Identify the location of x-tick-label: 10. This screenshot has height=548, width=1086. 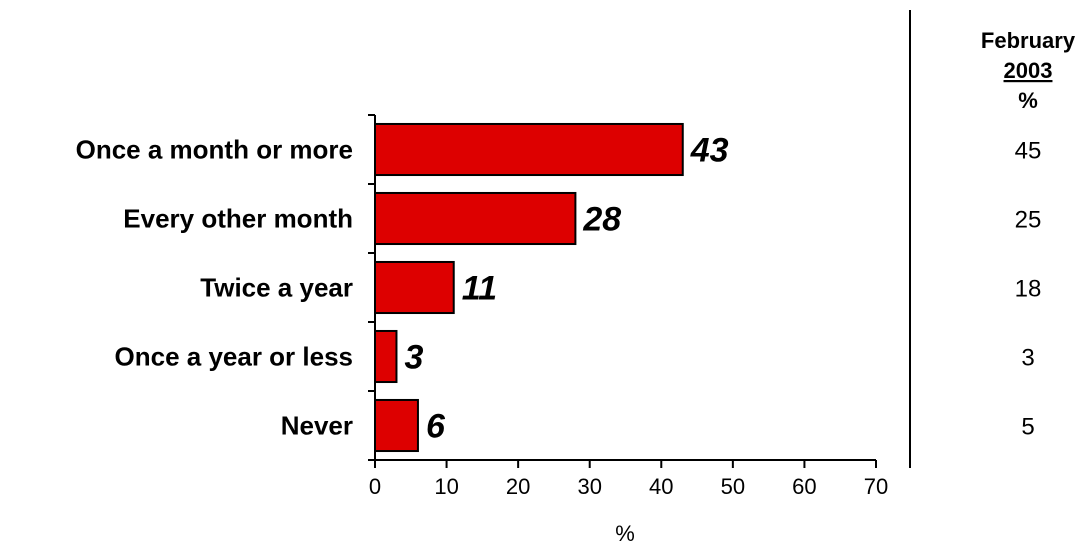
(446, 486).